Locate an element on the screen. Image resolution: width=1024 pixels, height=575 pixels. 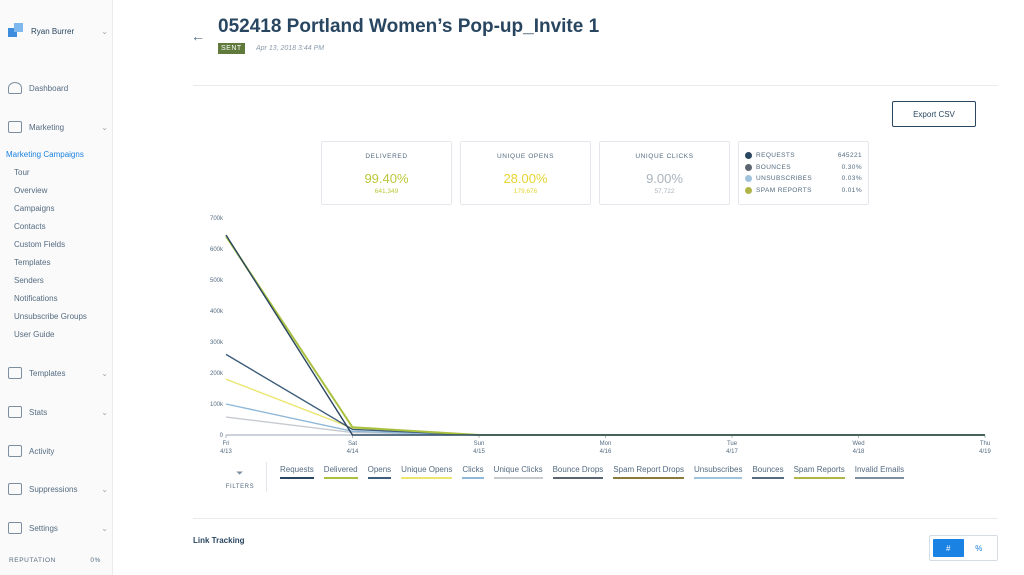
stat-count: 57,722 is located at coordinates (664, 191).